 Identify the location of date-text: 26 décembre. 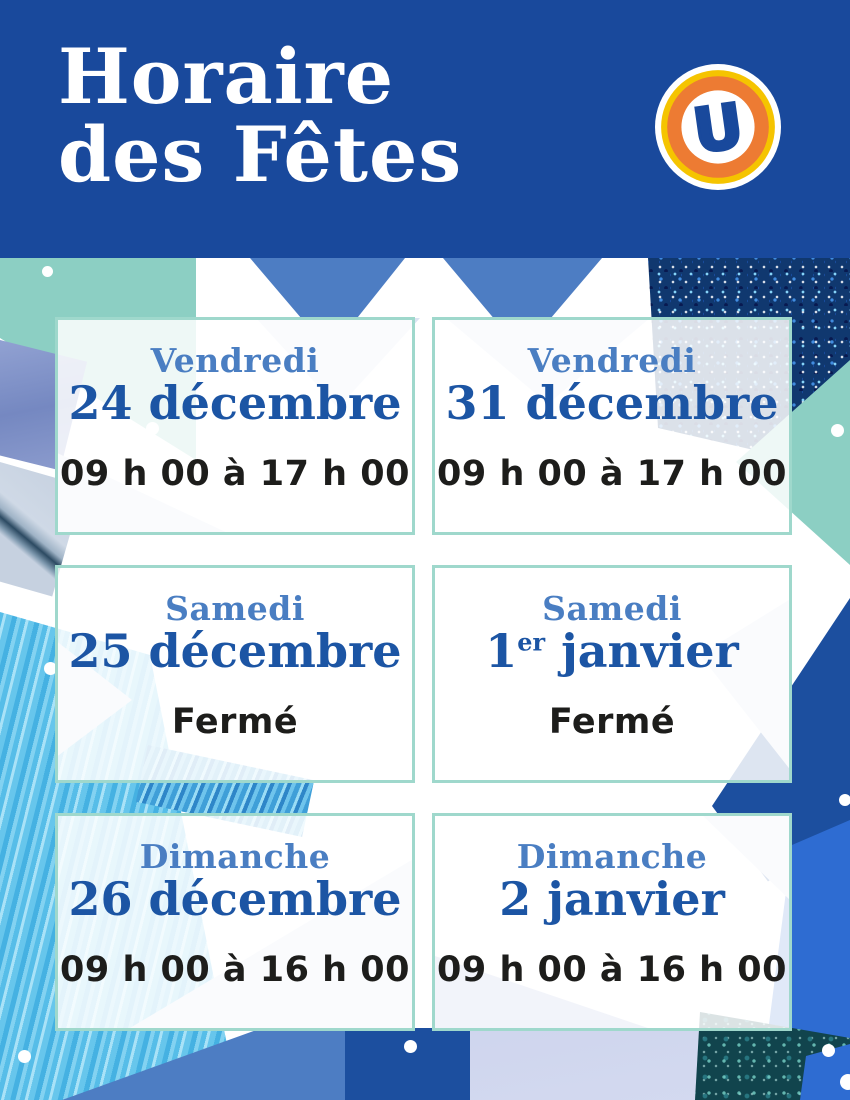
(235, 898).